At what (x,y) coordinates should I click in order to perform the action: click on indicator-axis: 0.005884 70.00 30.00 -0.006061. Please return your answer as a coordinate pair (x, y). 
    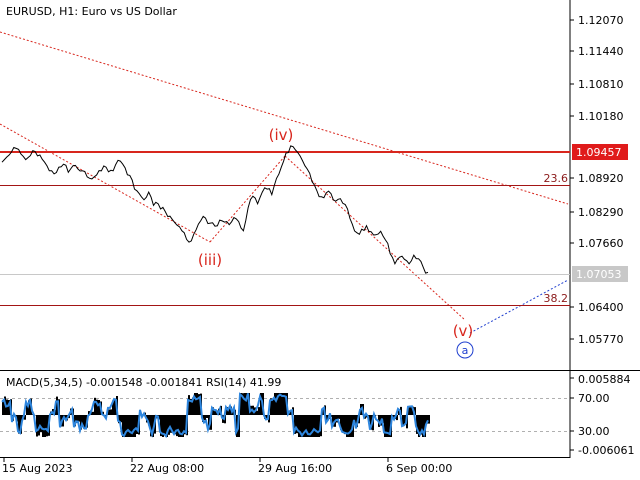
    Looking at the image, I should click on (602, 415).